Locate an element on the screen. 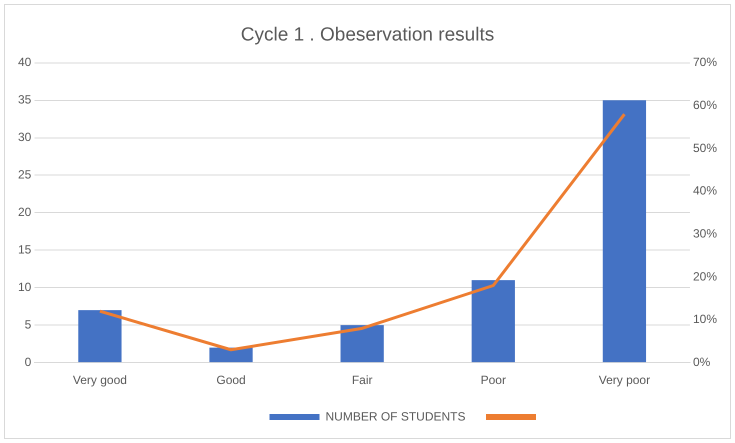 This screenshot has width=735, height=443. y-tick-label: 30 is located at coordinates (25, 137).